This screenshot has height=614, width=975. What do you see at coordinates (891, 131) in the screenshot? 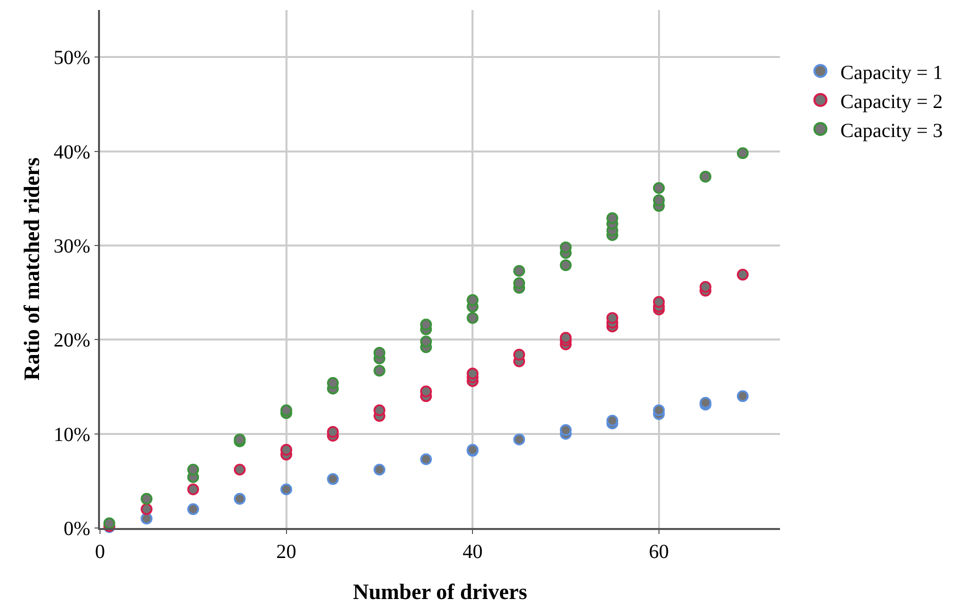
I see `legend-label: Capacity = 3` at bounding box center [891, 131].